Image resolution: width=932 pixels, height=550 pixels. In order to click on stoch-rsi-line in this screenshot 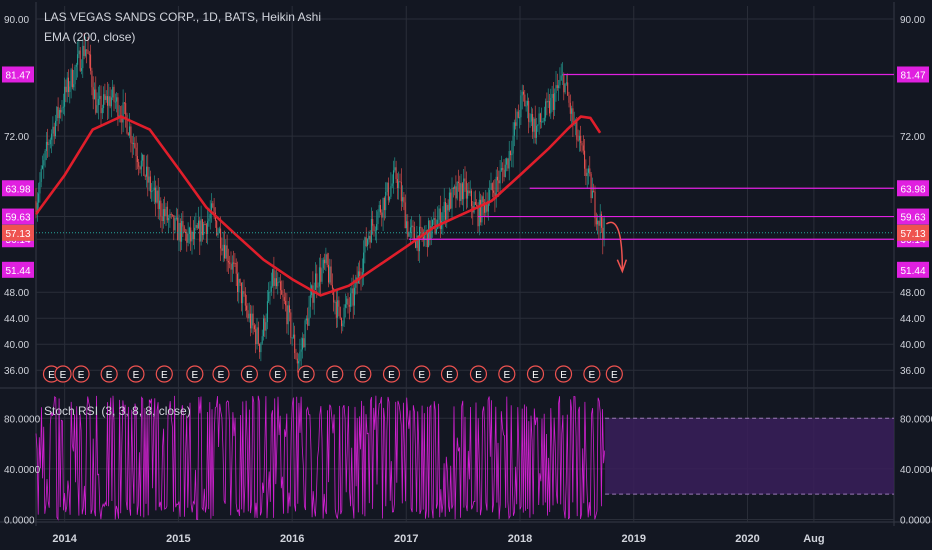, I will do `click(320, 458)`.